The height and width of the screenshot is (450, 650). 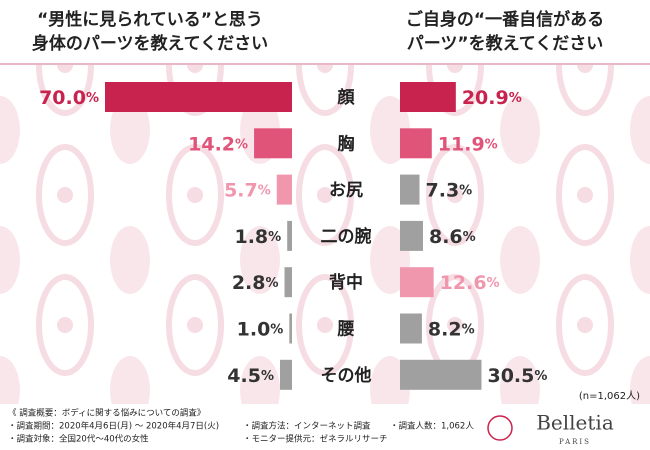 I want to click on category-label: その他, so click(x=346, y=375).